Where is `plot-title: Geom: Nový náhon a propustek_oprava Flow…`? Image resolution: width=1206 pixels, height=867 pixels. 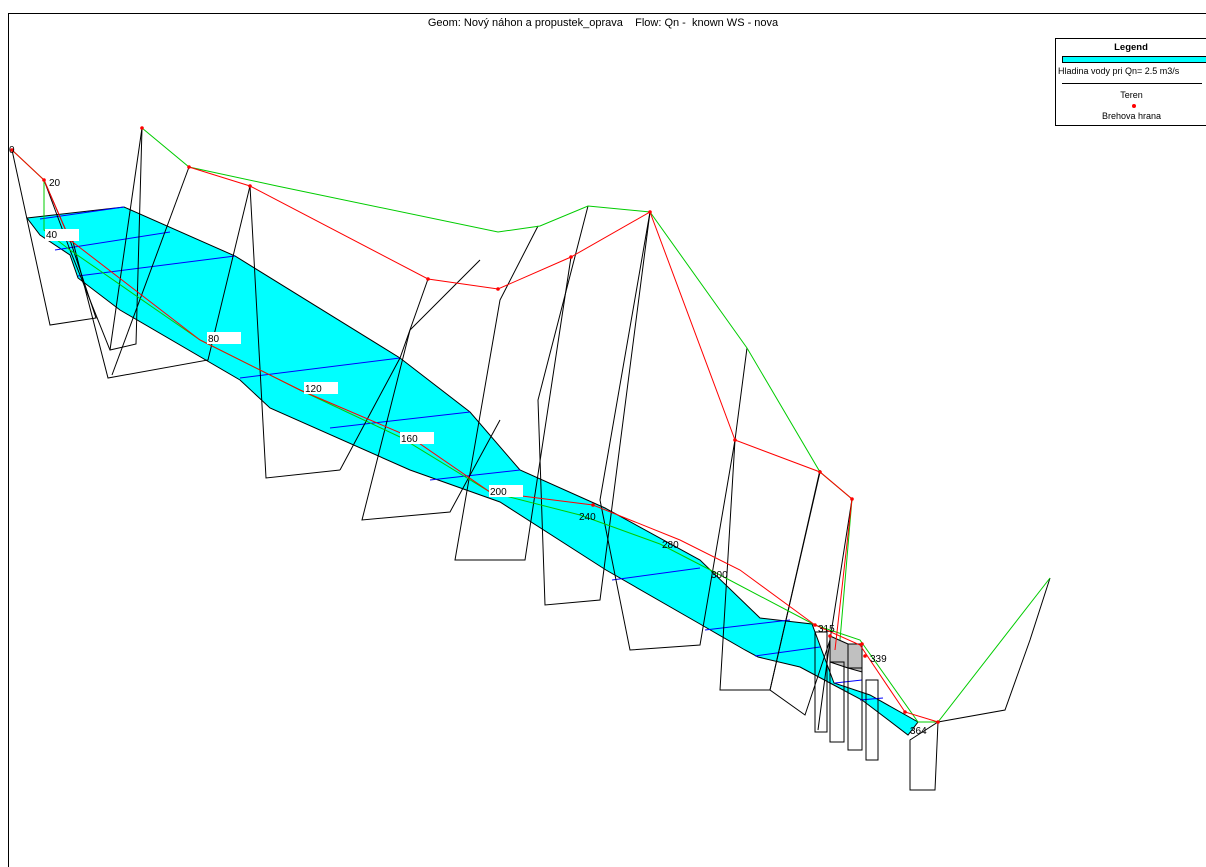 plot-title: Geom: Nový náhon a propustek_oprava Flow… is located at coordinates (603, 23).